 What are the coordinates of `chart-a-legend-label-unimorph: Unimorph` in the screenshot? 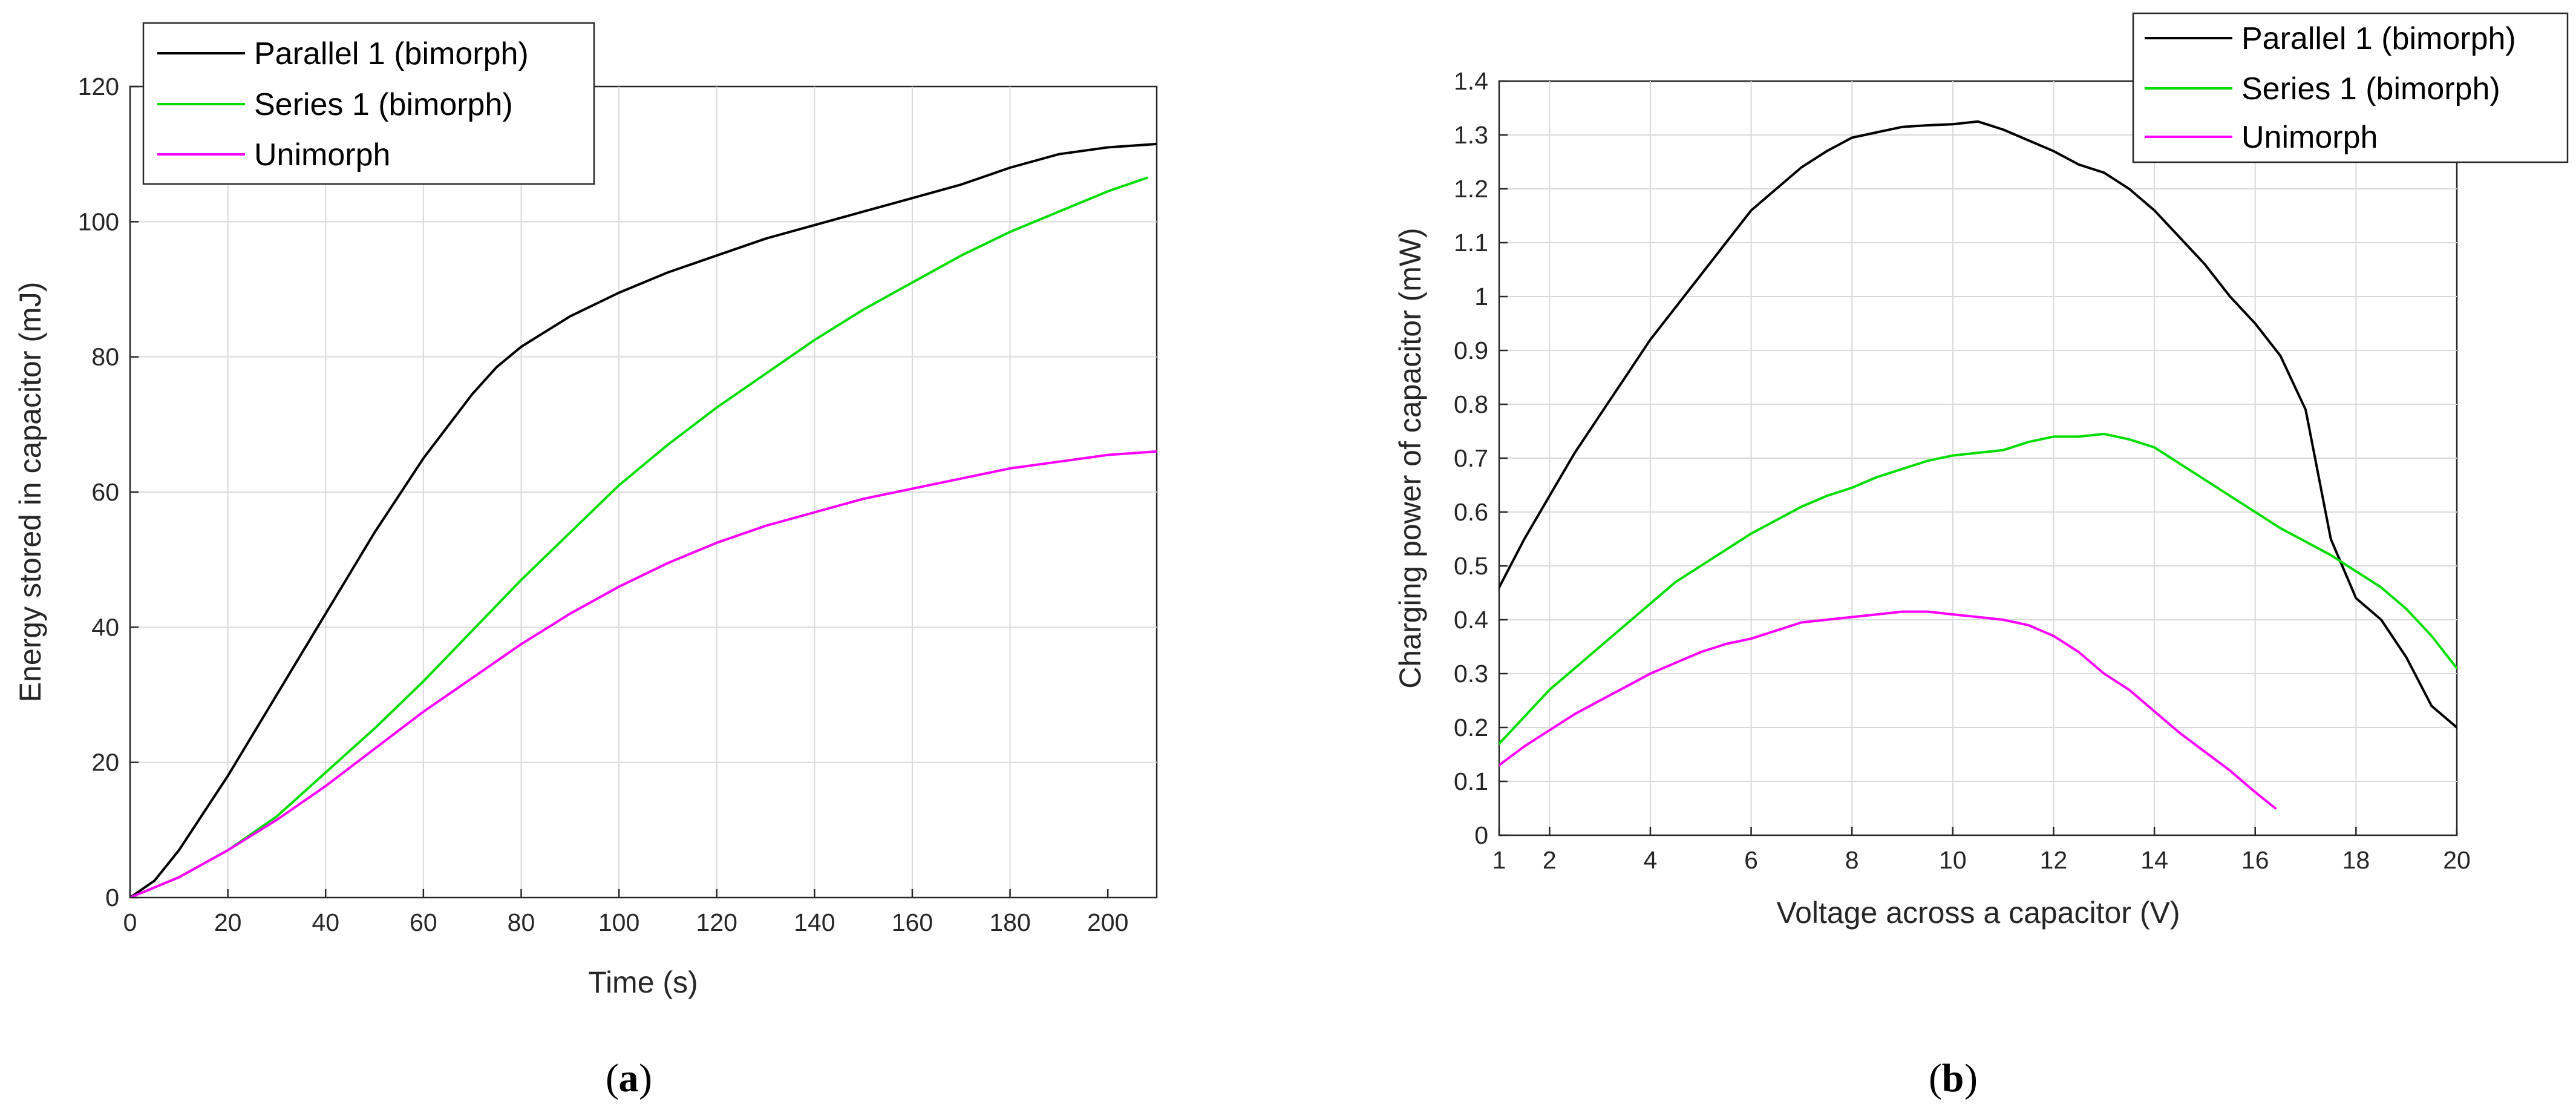 It's located at (322, 154).